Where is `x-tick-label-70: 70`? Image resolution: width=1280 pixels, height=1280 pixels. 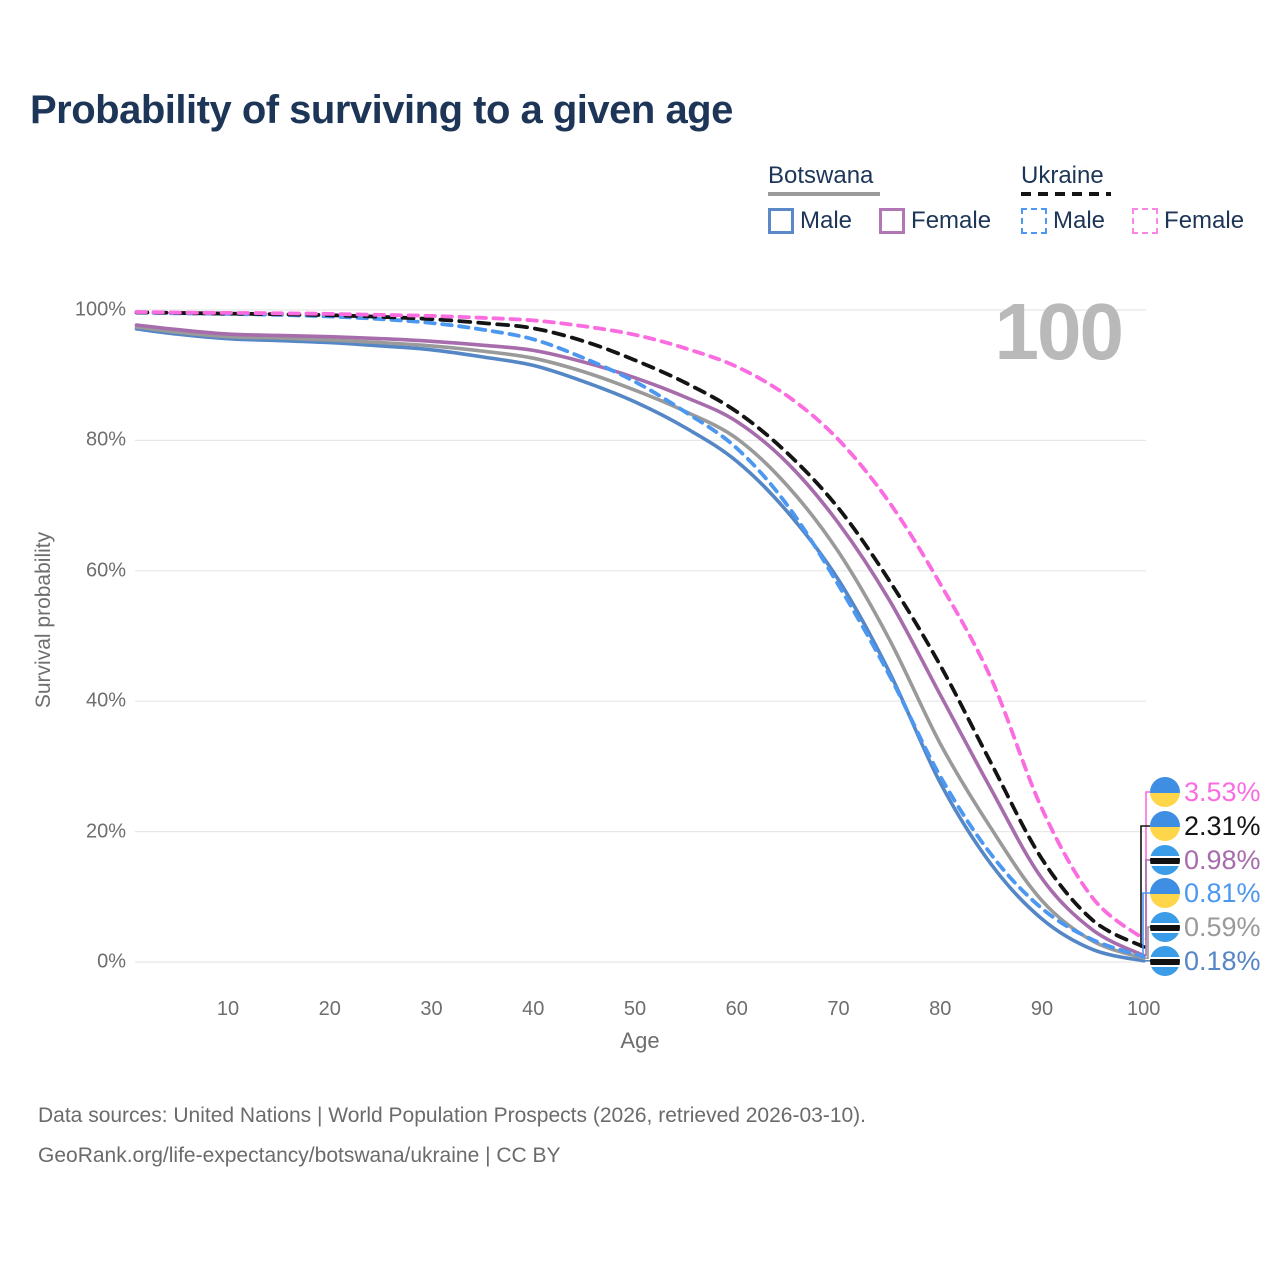 x-tick-label-70: 70 is located at coordinates (838, 1009).